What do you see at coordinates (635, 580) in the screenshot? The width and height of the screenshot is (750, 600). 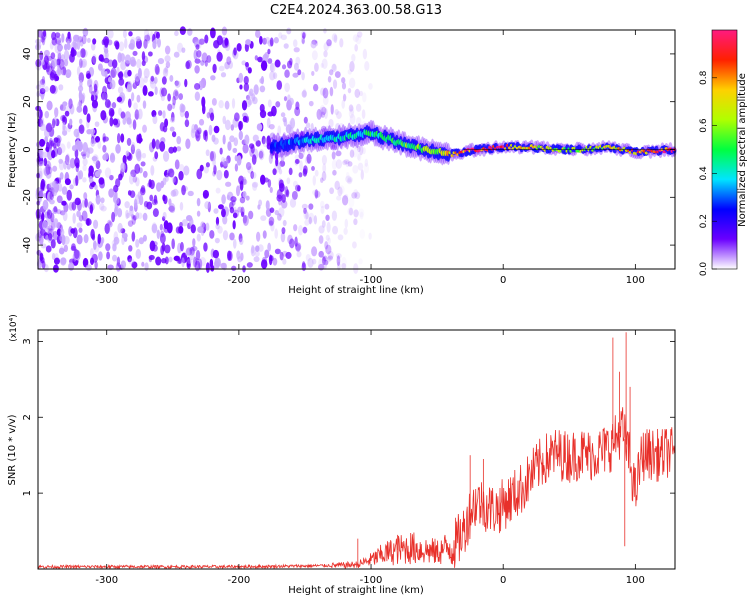 I see `x-tick-label: 100` at bounding box center [635, 580].